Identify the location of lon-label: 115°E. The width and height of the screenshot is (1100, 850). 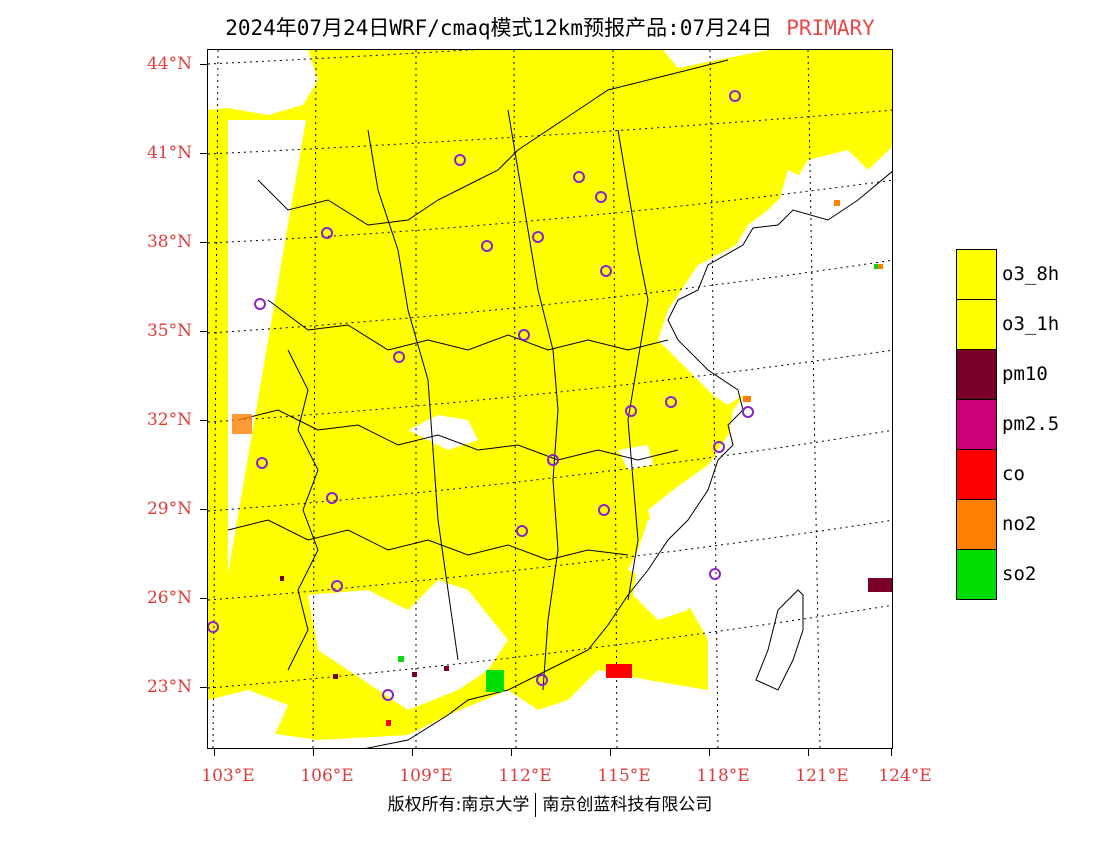
(624, 776).